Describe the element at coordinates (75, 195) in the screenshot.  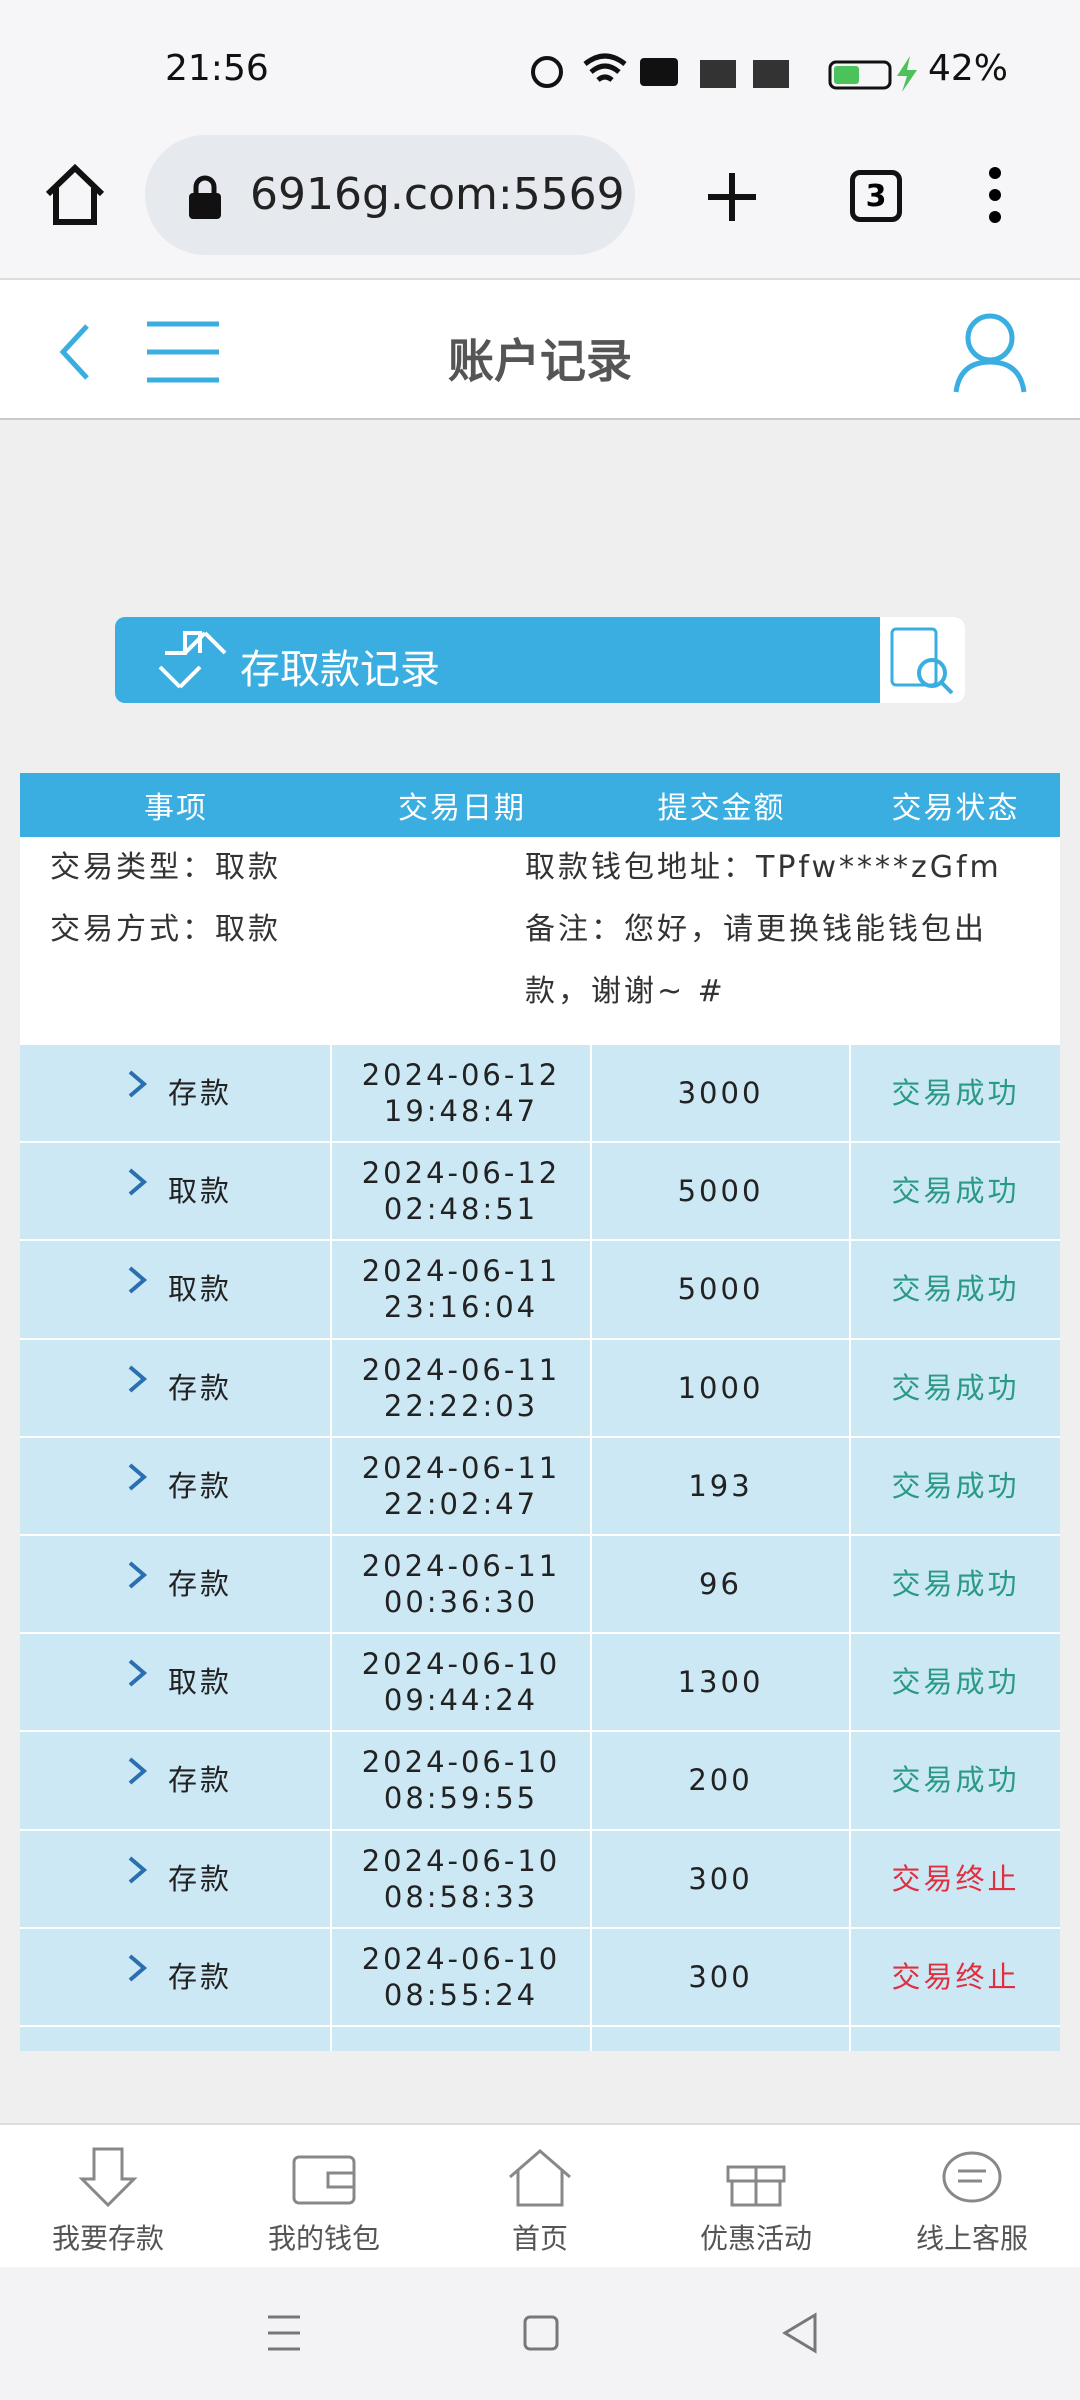
I see `home-button` at that location.